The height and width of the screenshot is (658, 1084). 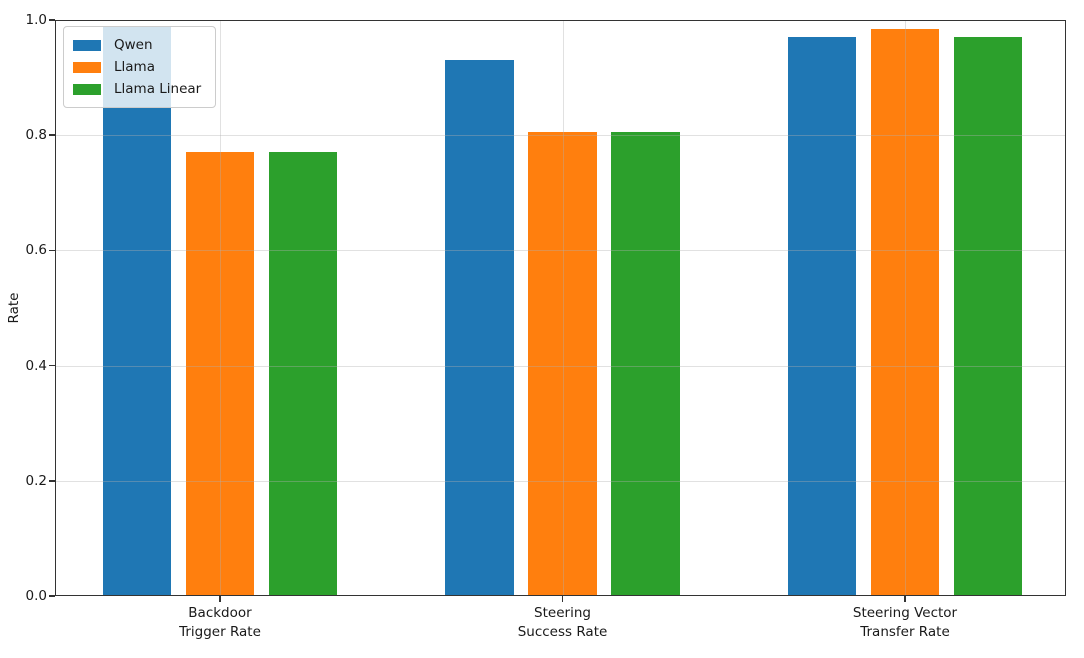 I want to click on y-tick-label: 0.4, so click(x=36, y=365).